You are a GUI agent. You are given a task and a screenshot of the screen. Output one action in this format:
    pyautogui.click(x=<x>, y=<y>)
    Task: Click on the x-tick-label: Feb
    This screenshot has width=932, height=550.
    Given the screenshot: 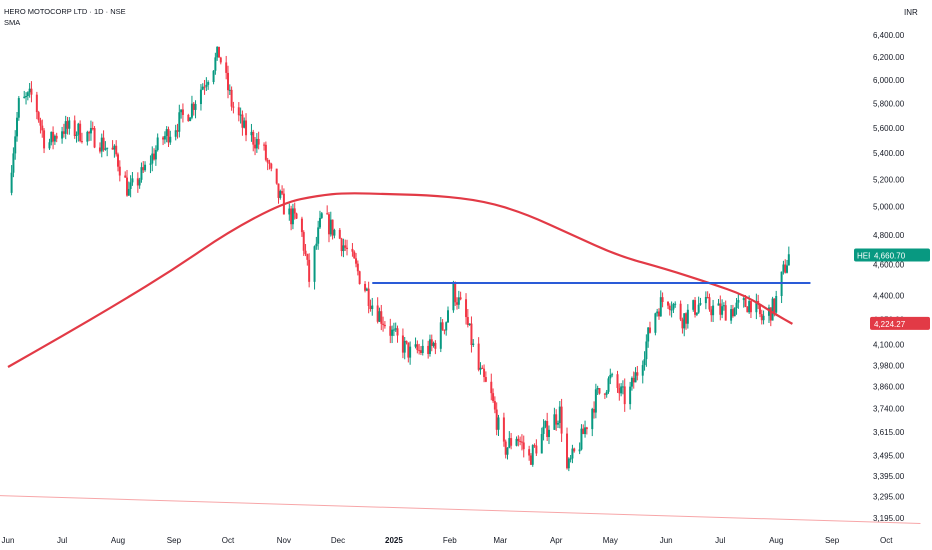 What is the action you would take?
    pyautogui.click(x=450, y=540)
    